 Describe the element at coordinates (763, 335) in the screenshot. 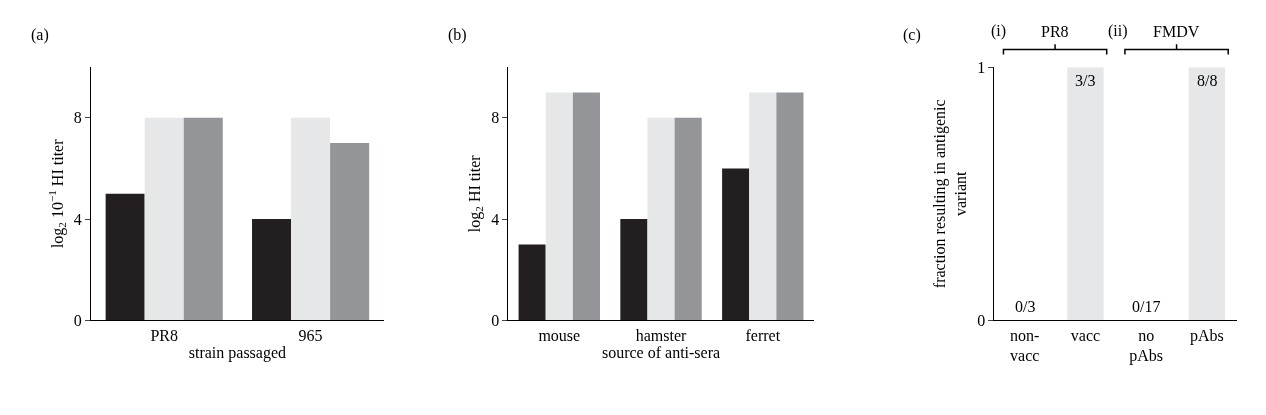

I see `x-tick-label: ferret` at that location.